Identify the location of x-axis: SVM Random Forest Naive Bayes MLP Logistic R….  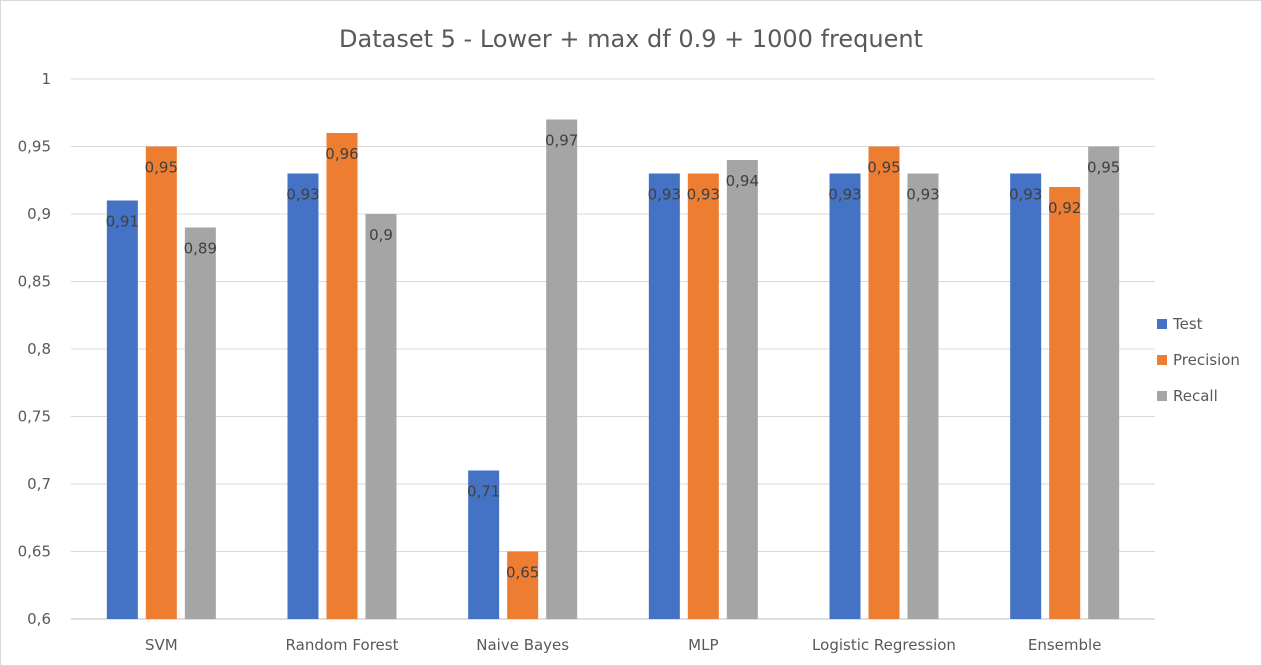
(623, 645).